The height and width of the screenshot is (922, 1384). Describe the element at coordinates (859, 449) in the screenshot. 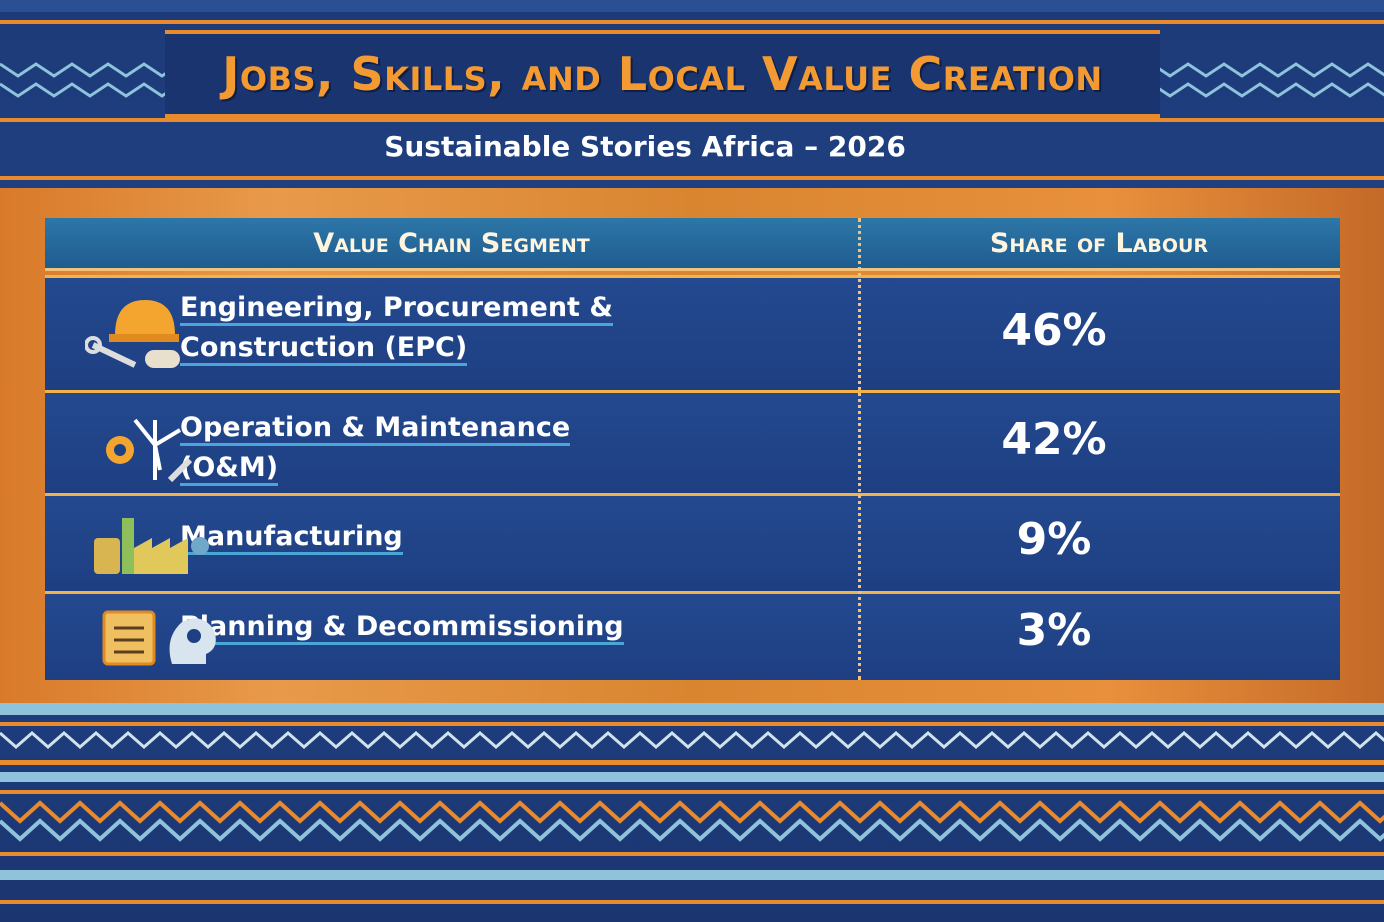

I see `column-divider` at that location.